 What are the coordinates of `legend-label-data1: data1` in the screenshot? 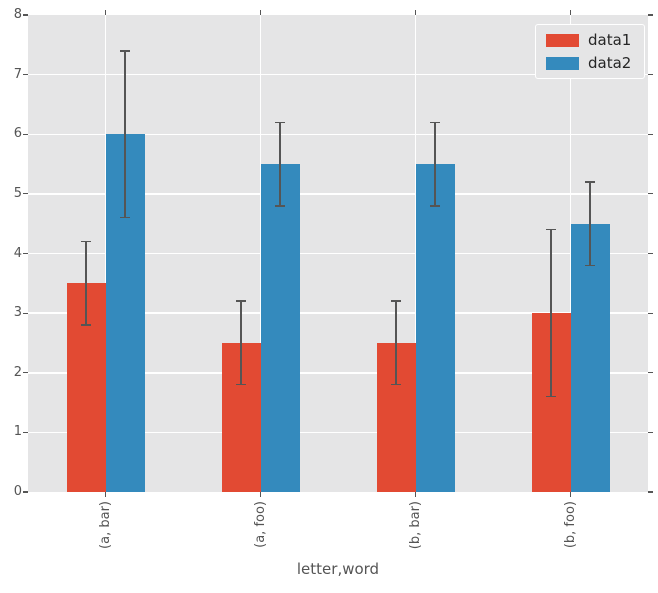 It's located at (610, 40).